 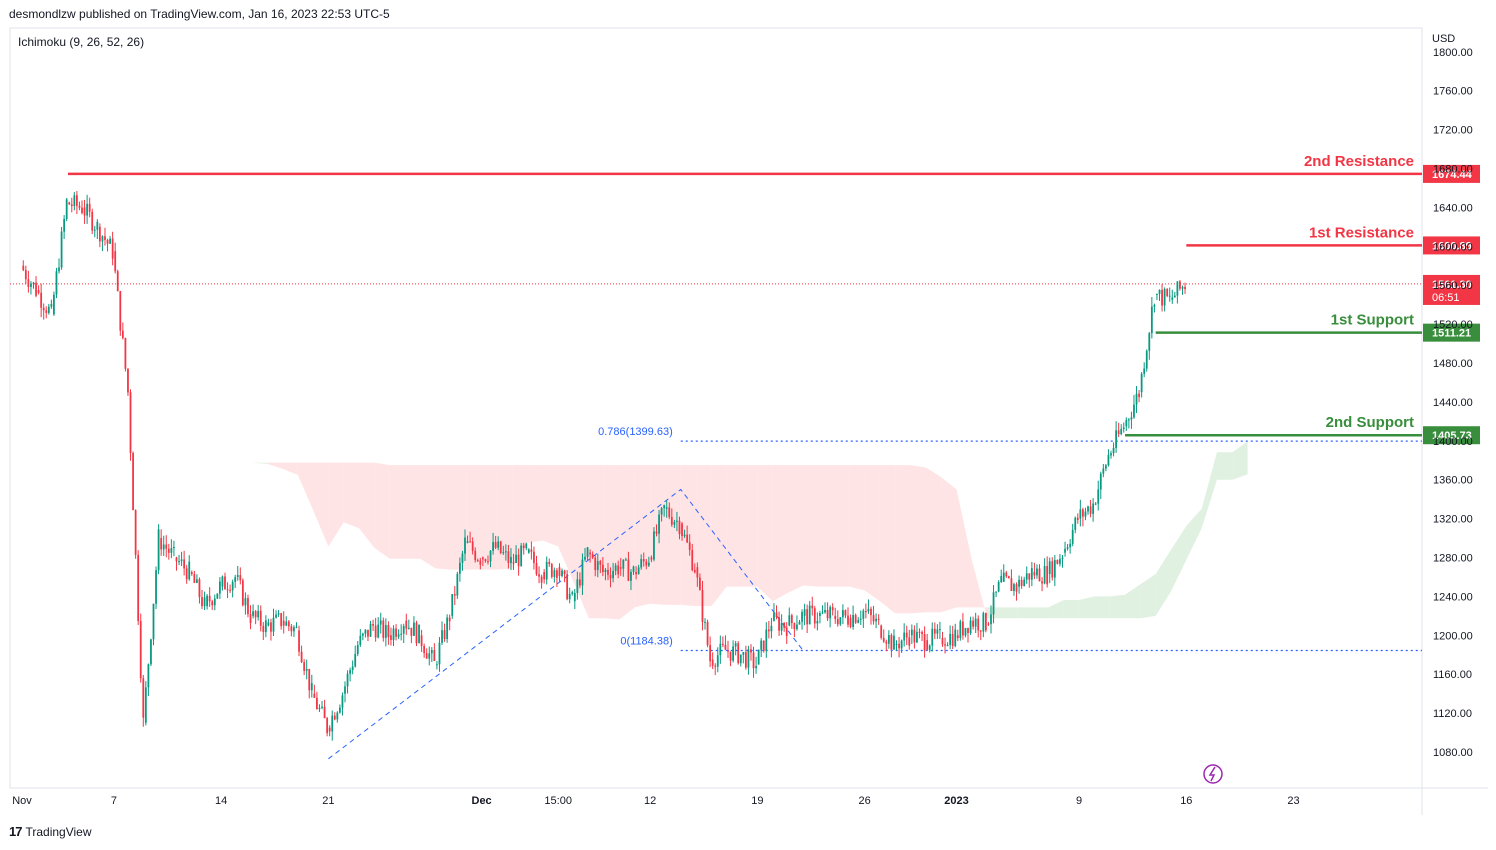 What do you see at coordinates (1213, 774) in the screenshot?
I see `replay-icon` at bounding box center [1213, 774].